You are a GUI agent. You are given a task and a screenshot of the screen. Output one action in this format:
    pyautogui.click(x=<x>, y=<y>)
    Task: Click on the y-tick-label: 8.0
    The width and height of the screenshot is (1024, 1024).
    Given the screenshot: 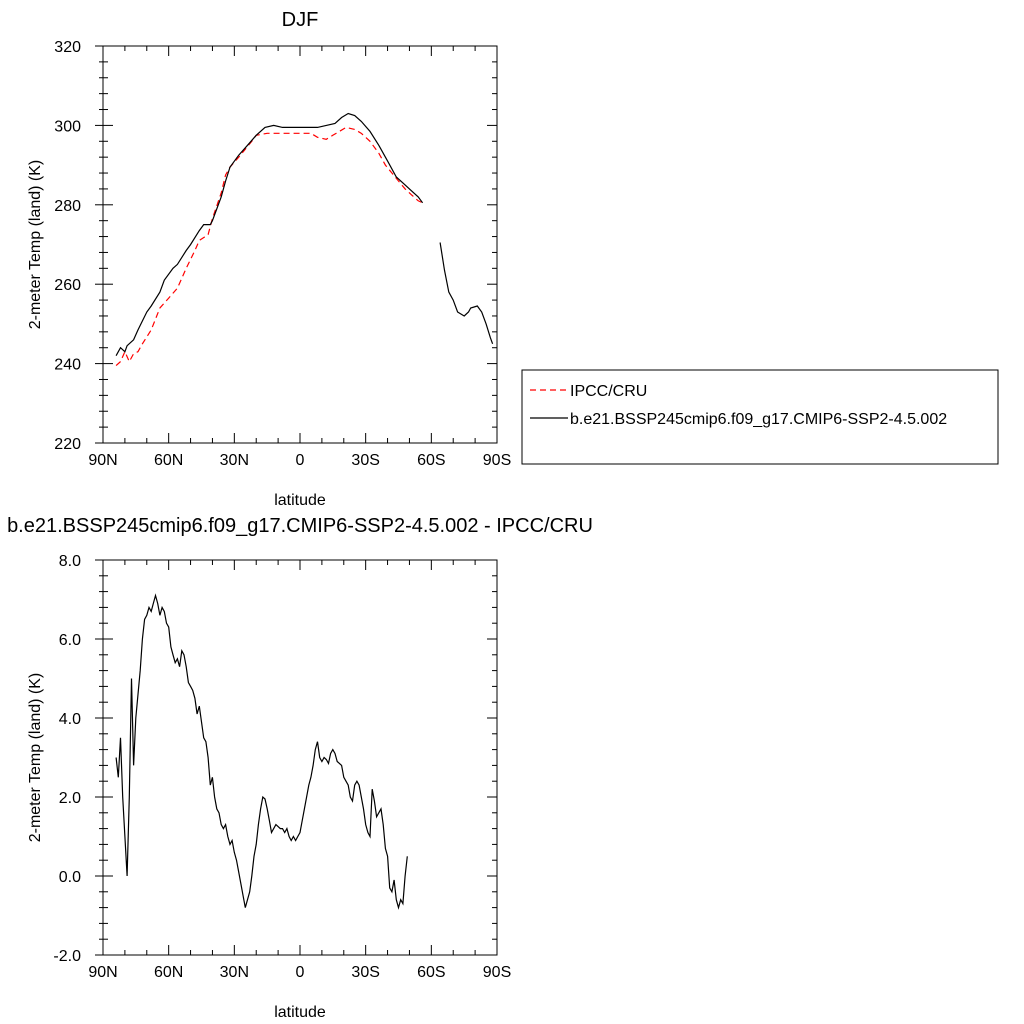 What is the action you would take?
    pyautogui.click(x=70, y=561)
    